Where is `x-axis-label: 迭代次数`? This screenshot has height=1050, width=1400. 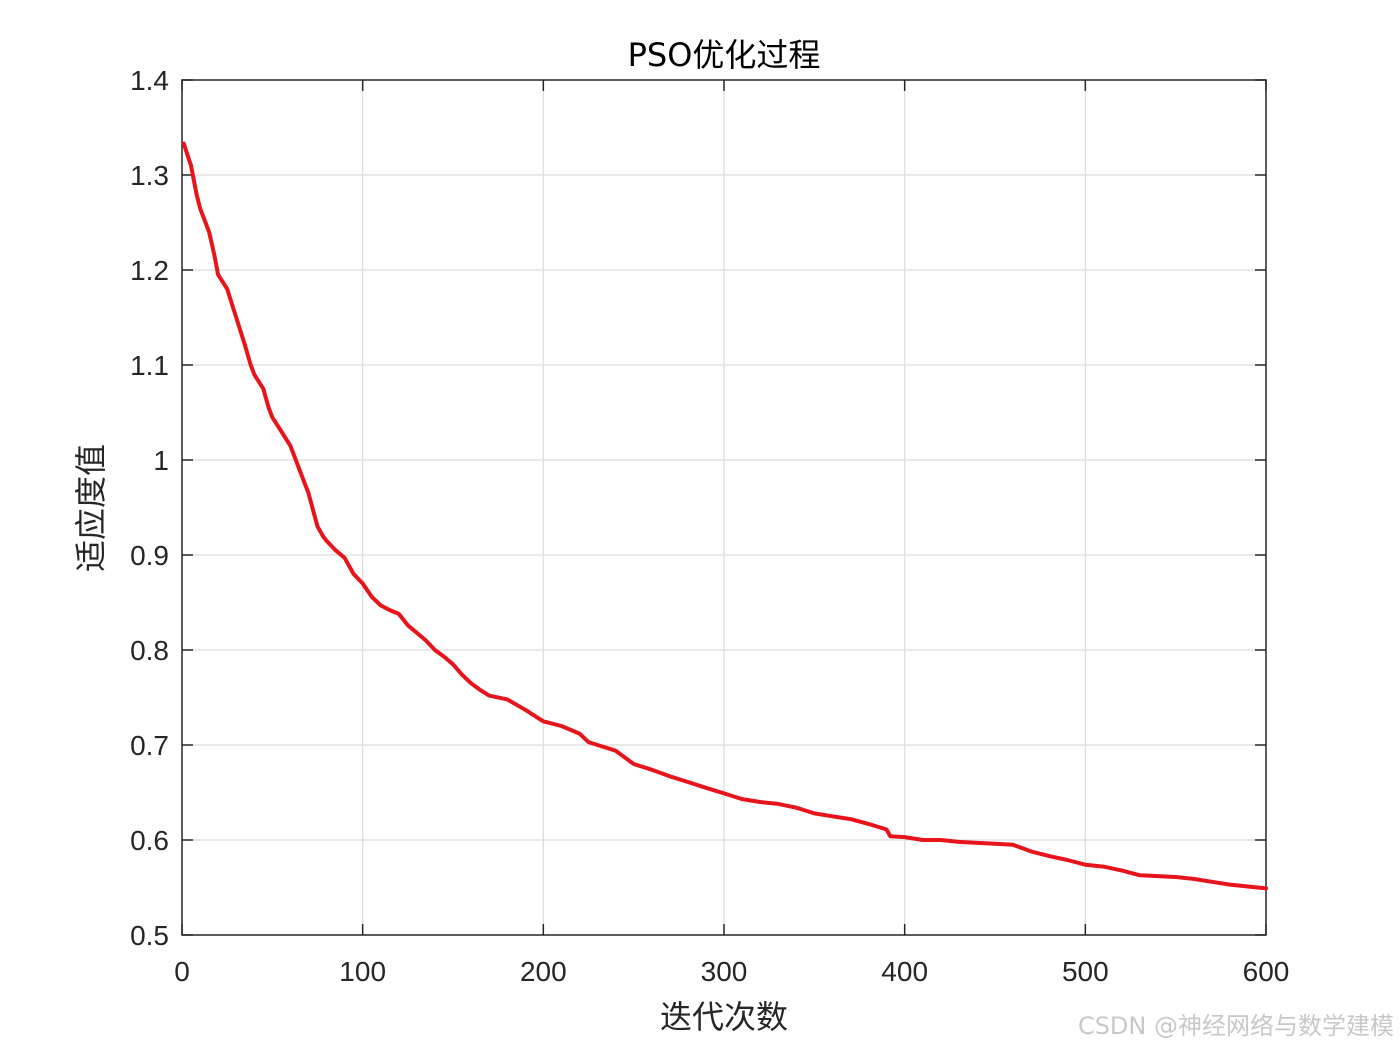 x-axis-label: 迭代次数 is located at coordinates (724, 1017).